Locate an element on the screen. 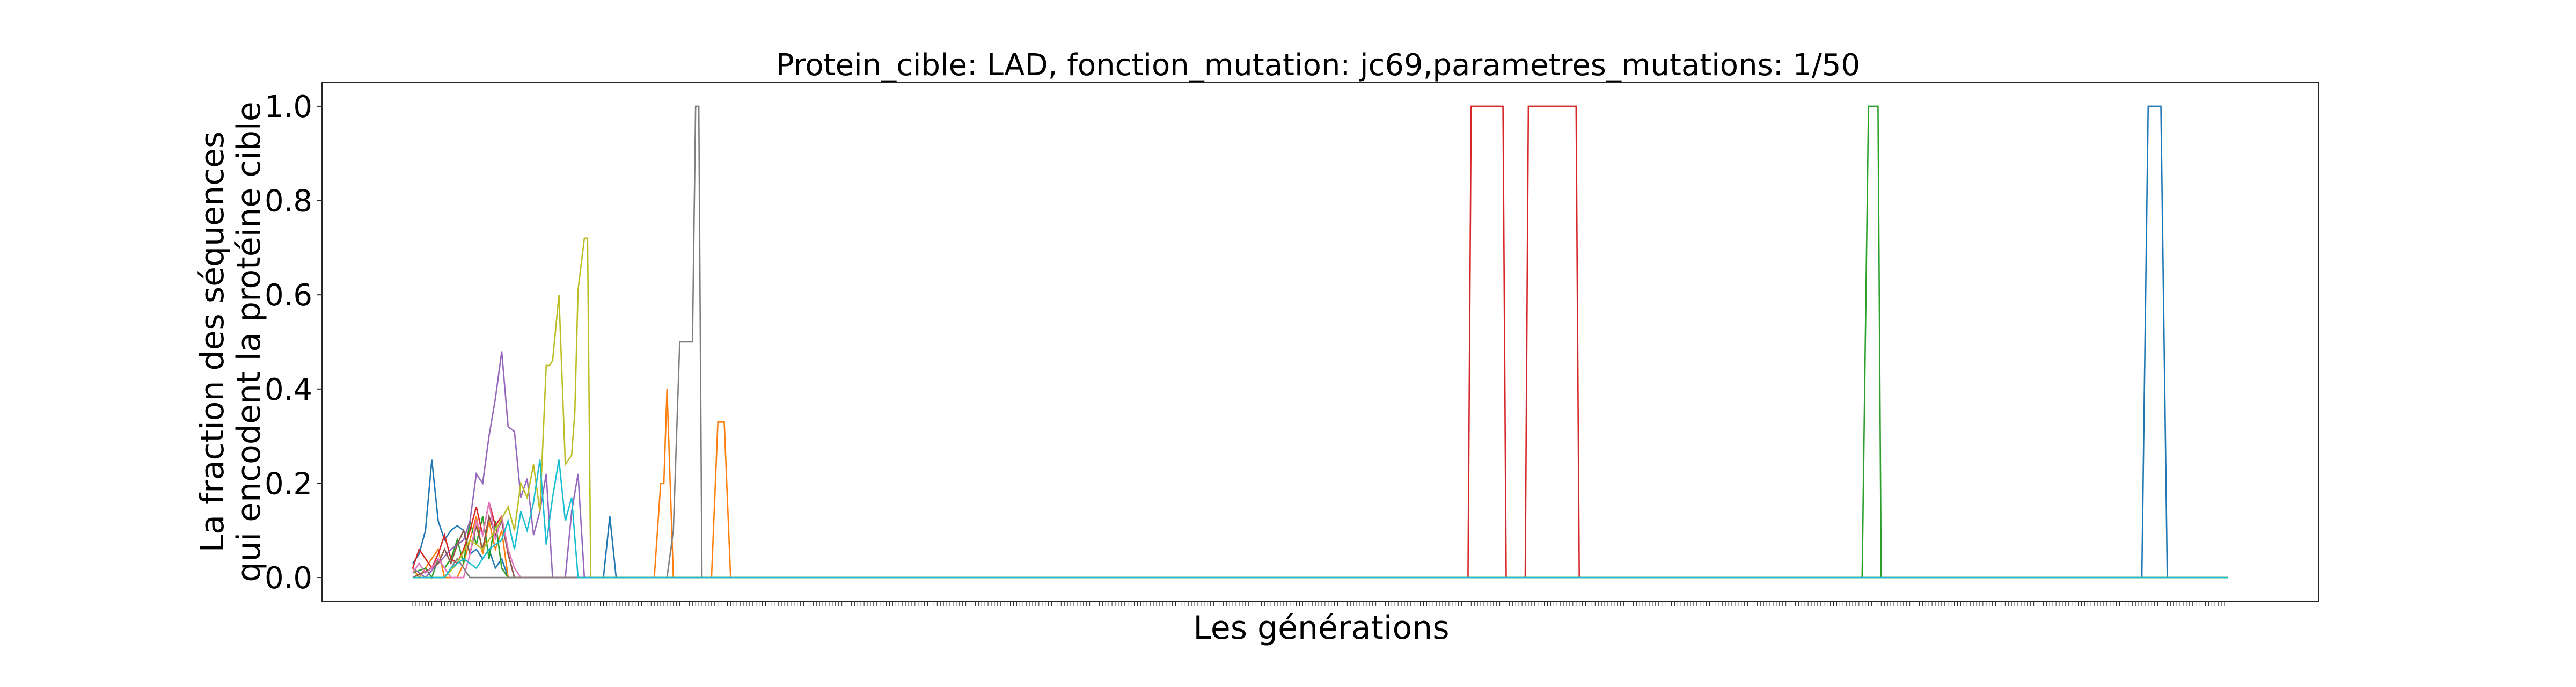 This screenshot has width=2576, height=687. x-axis-ticks is located at coordinates (1318, 603).